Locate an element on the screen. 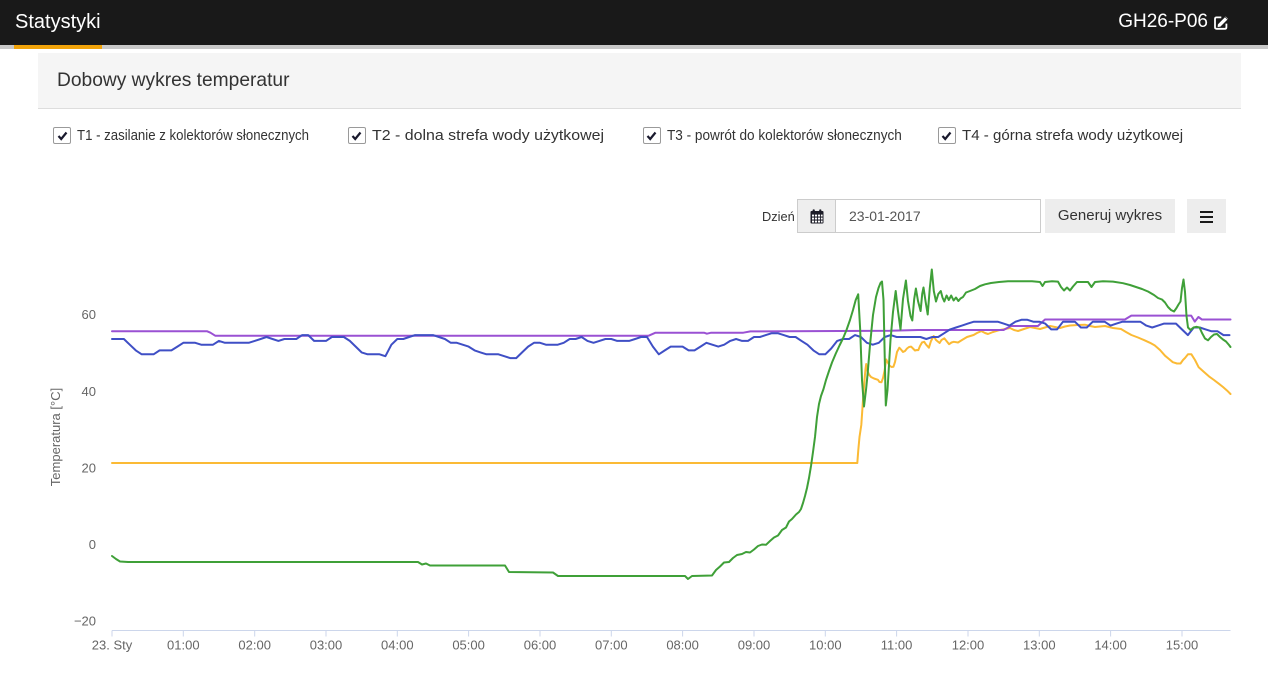 This screenshot has width=1268, height=675. svg-text: 60 is located at coordinates (89, 314).